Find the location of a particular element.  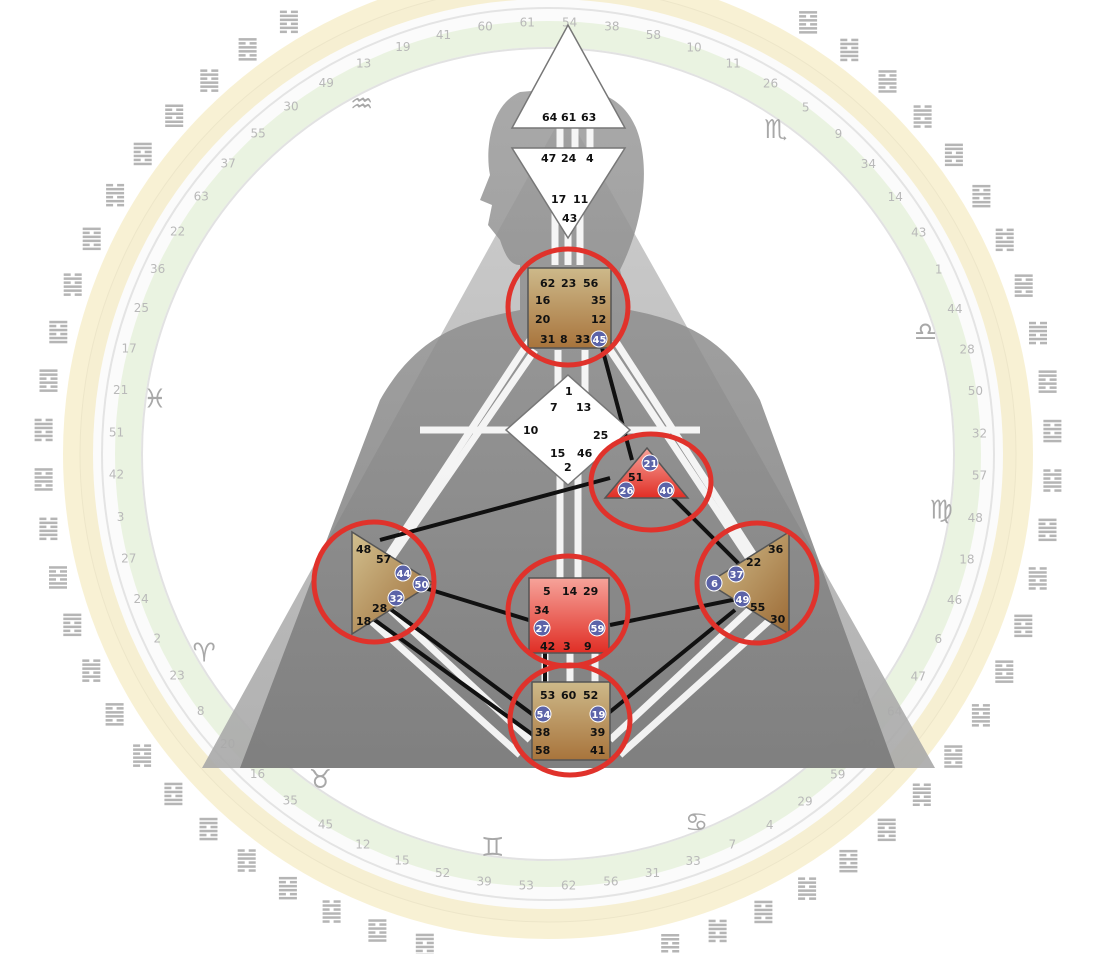

g-gate: 7 is located at coordinates (554, 407).